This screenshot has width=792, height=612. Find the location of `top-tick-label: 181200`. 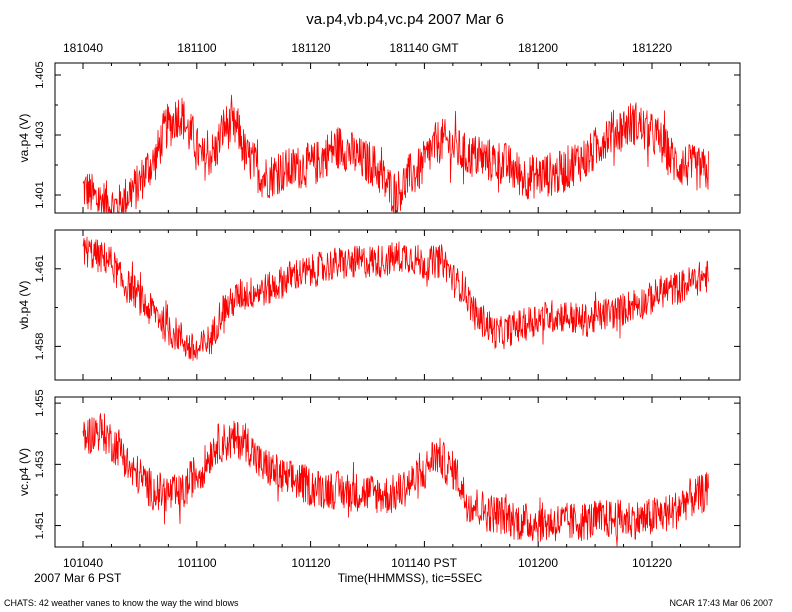

top-tick-label: 181200 is located at coordinates (538, 48).